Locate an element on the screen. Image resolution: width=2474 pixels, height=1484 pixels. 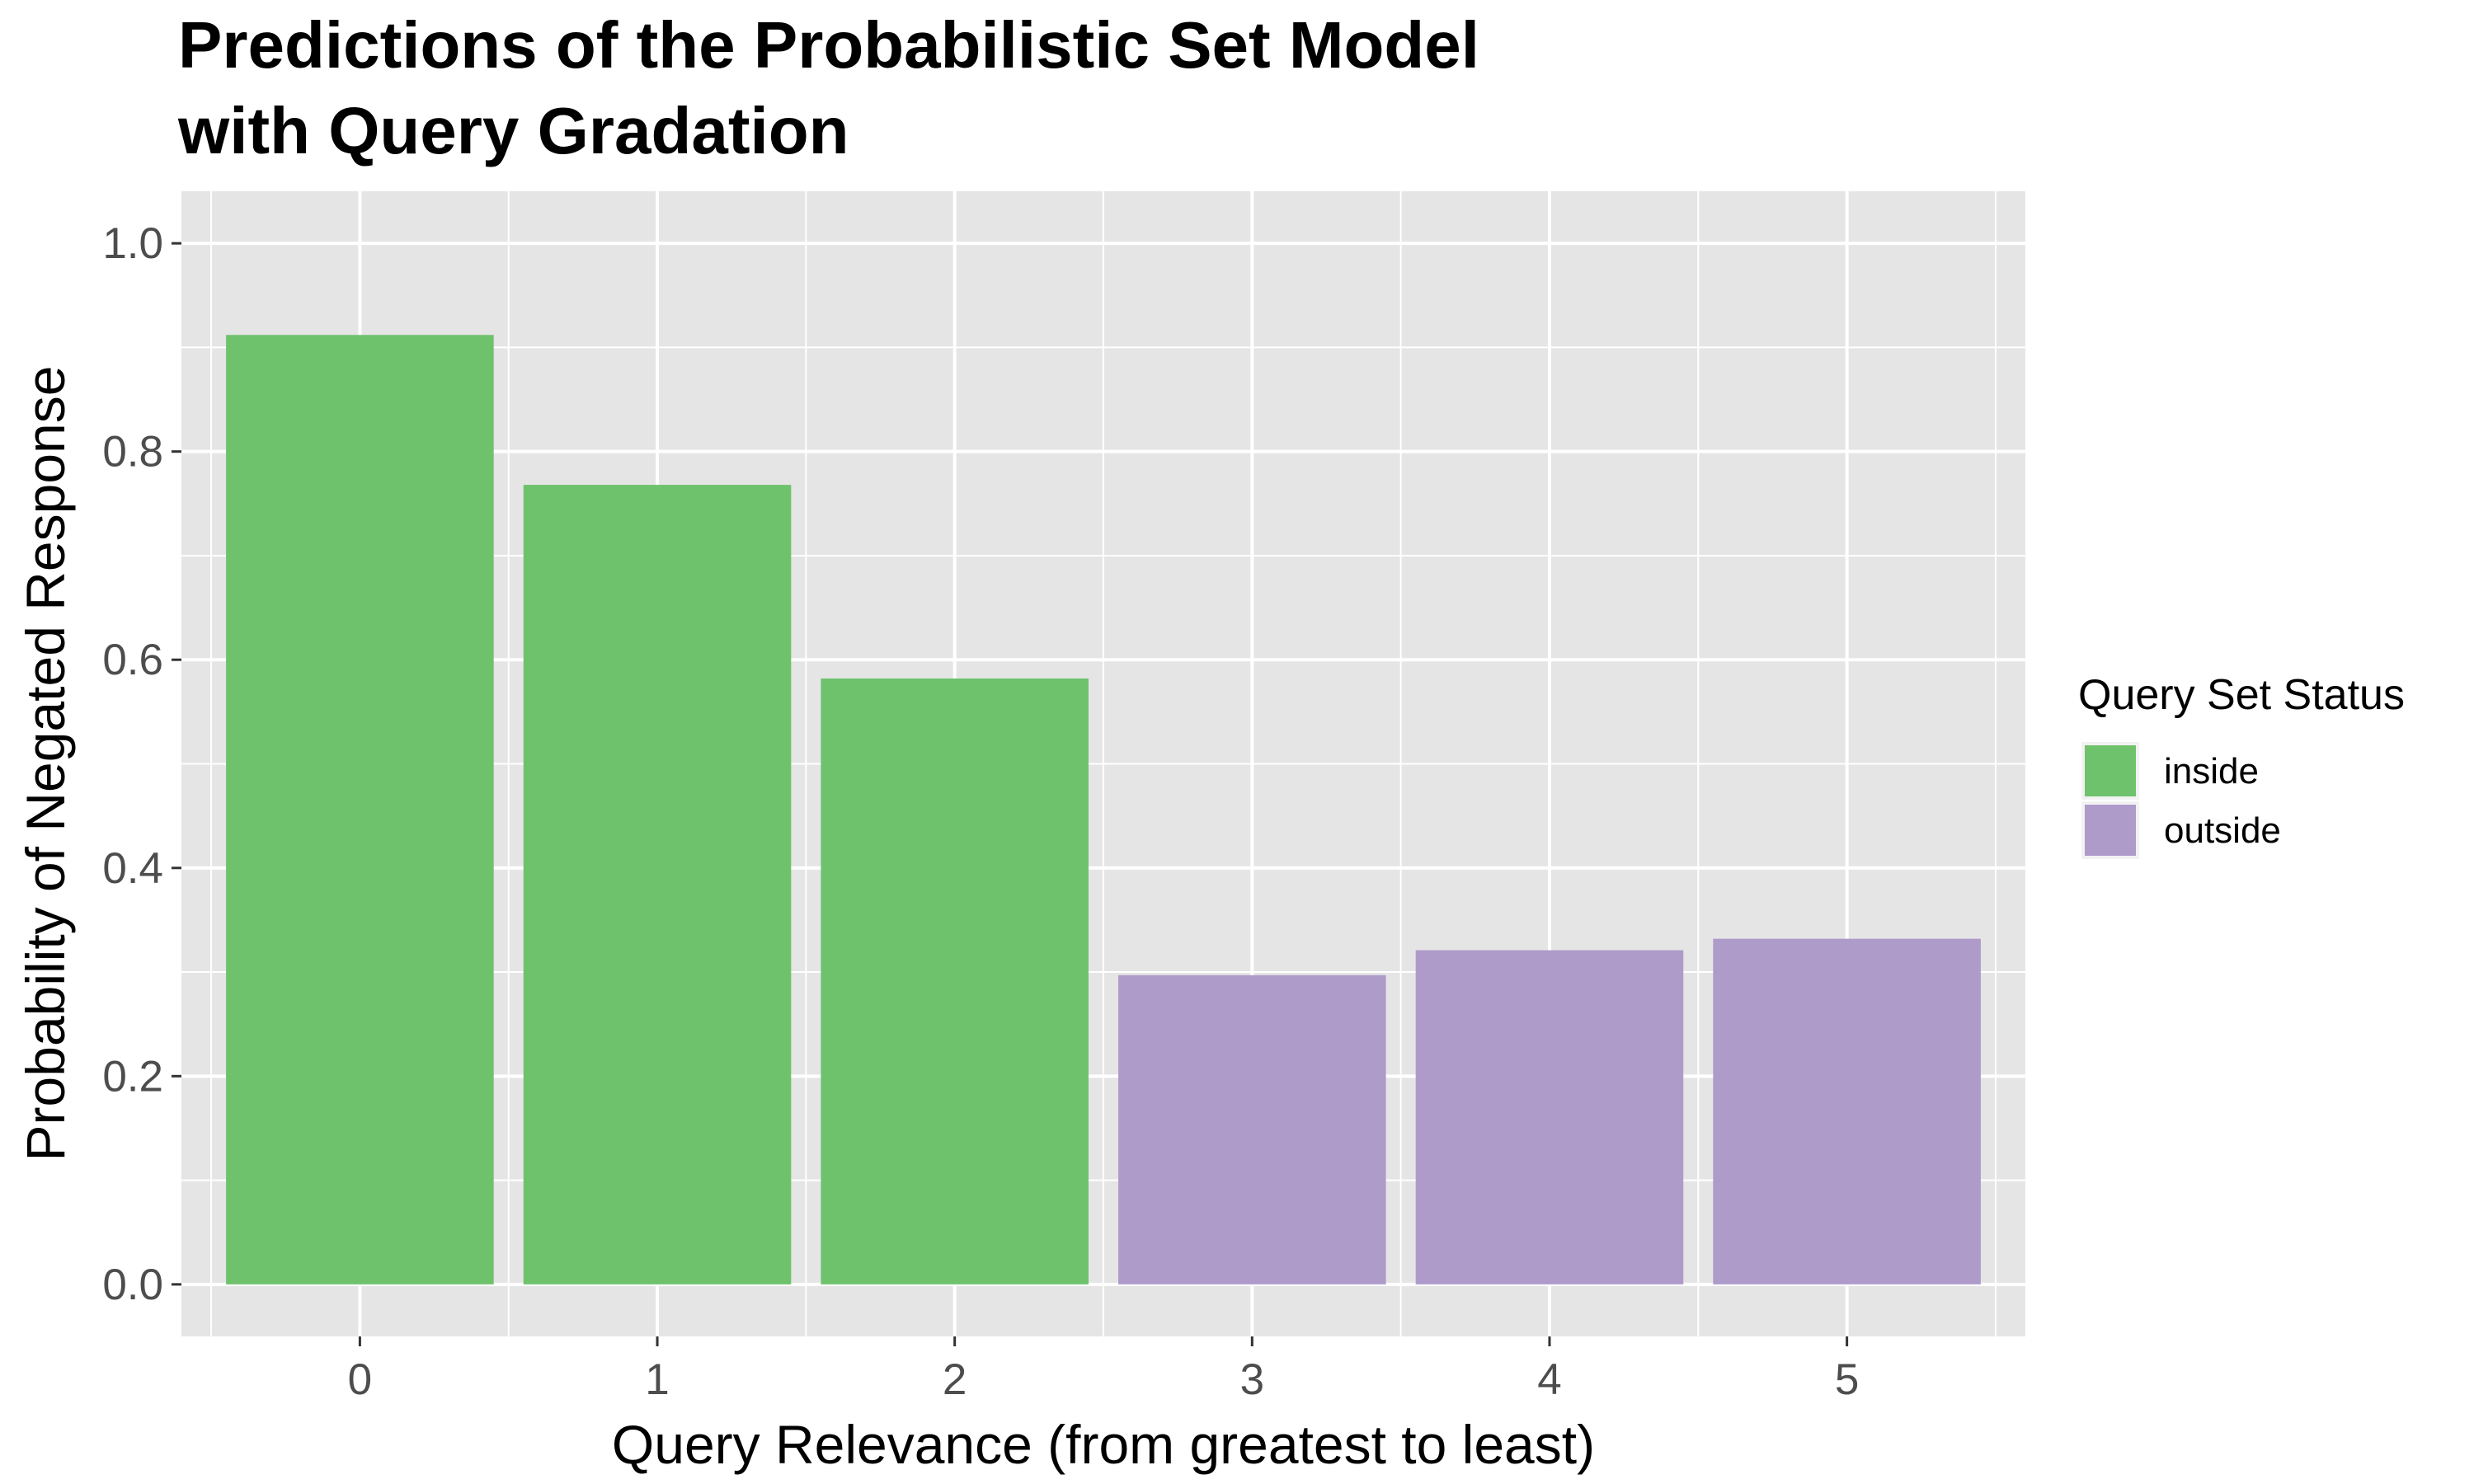
chart-title-line-2: with Query Gradation is located at coordinates (513, 130).